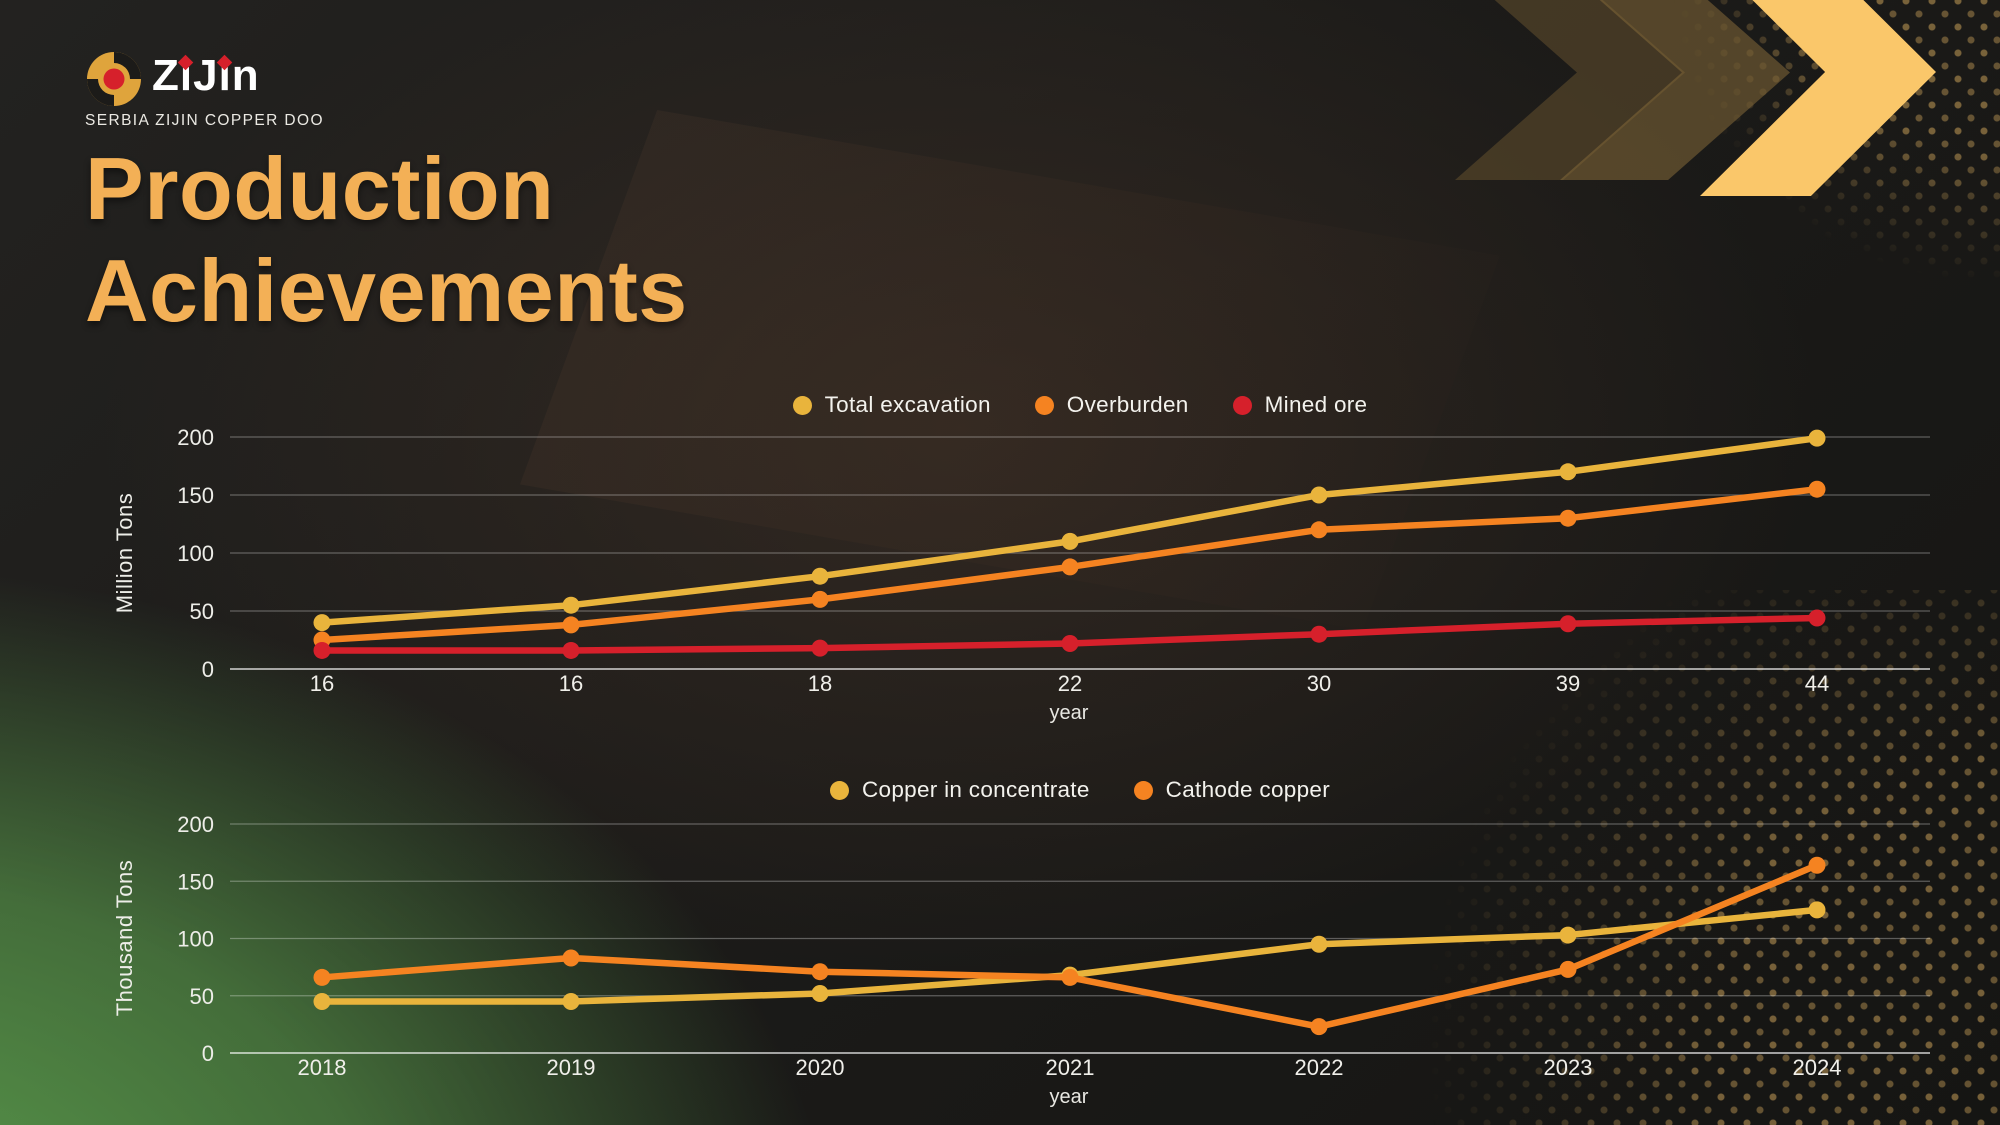  I want to click on page-title: Production Achievements, so click(386, 240).